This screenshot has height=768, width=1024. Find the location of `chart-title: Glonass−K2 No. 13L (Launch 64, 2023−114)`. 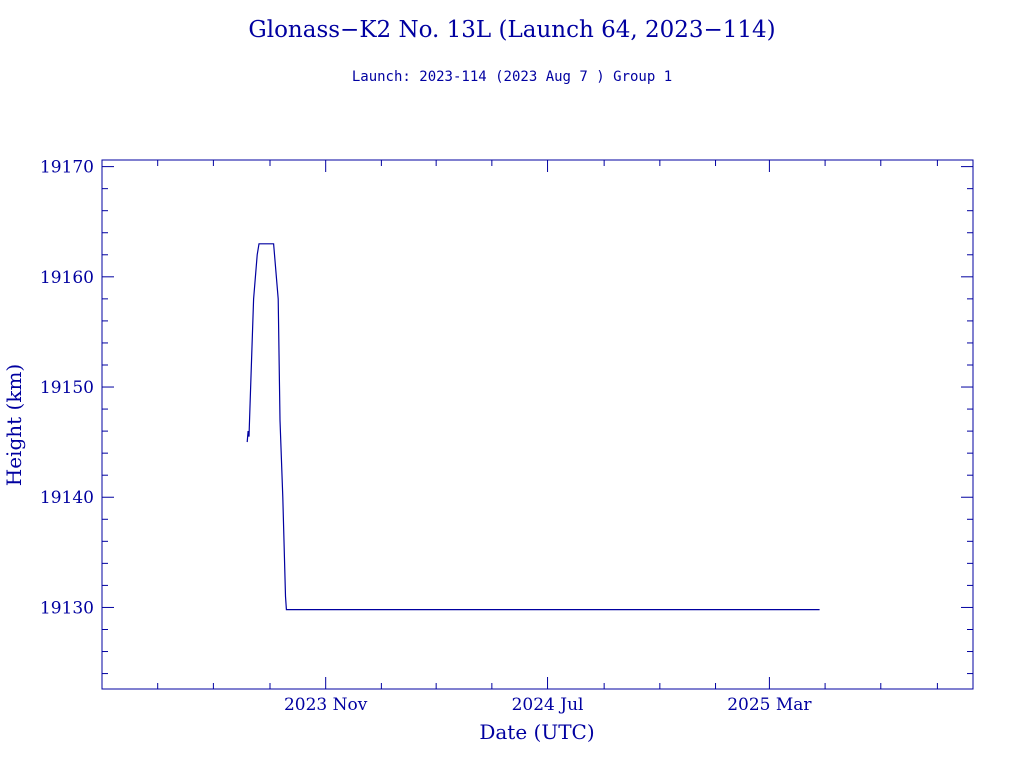

chart-title: Glonass−K2 No. 13L (Launch 64, 2023−114) is located at coordinates (511, 30).